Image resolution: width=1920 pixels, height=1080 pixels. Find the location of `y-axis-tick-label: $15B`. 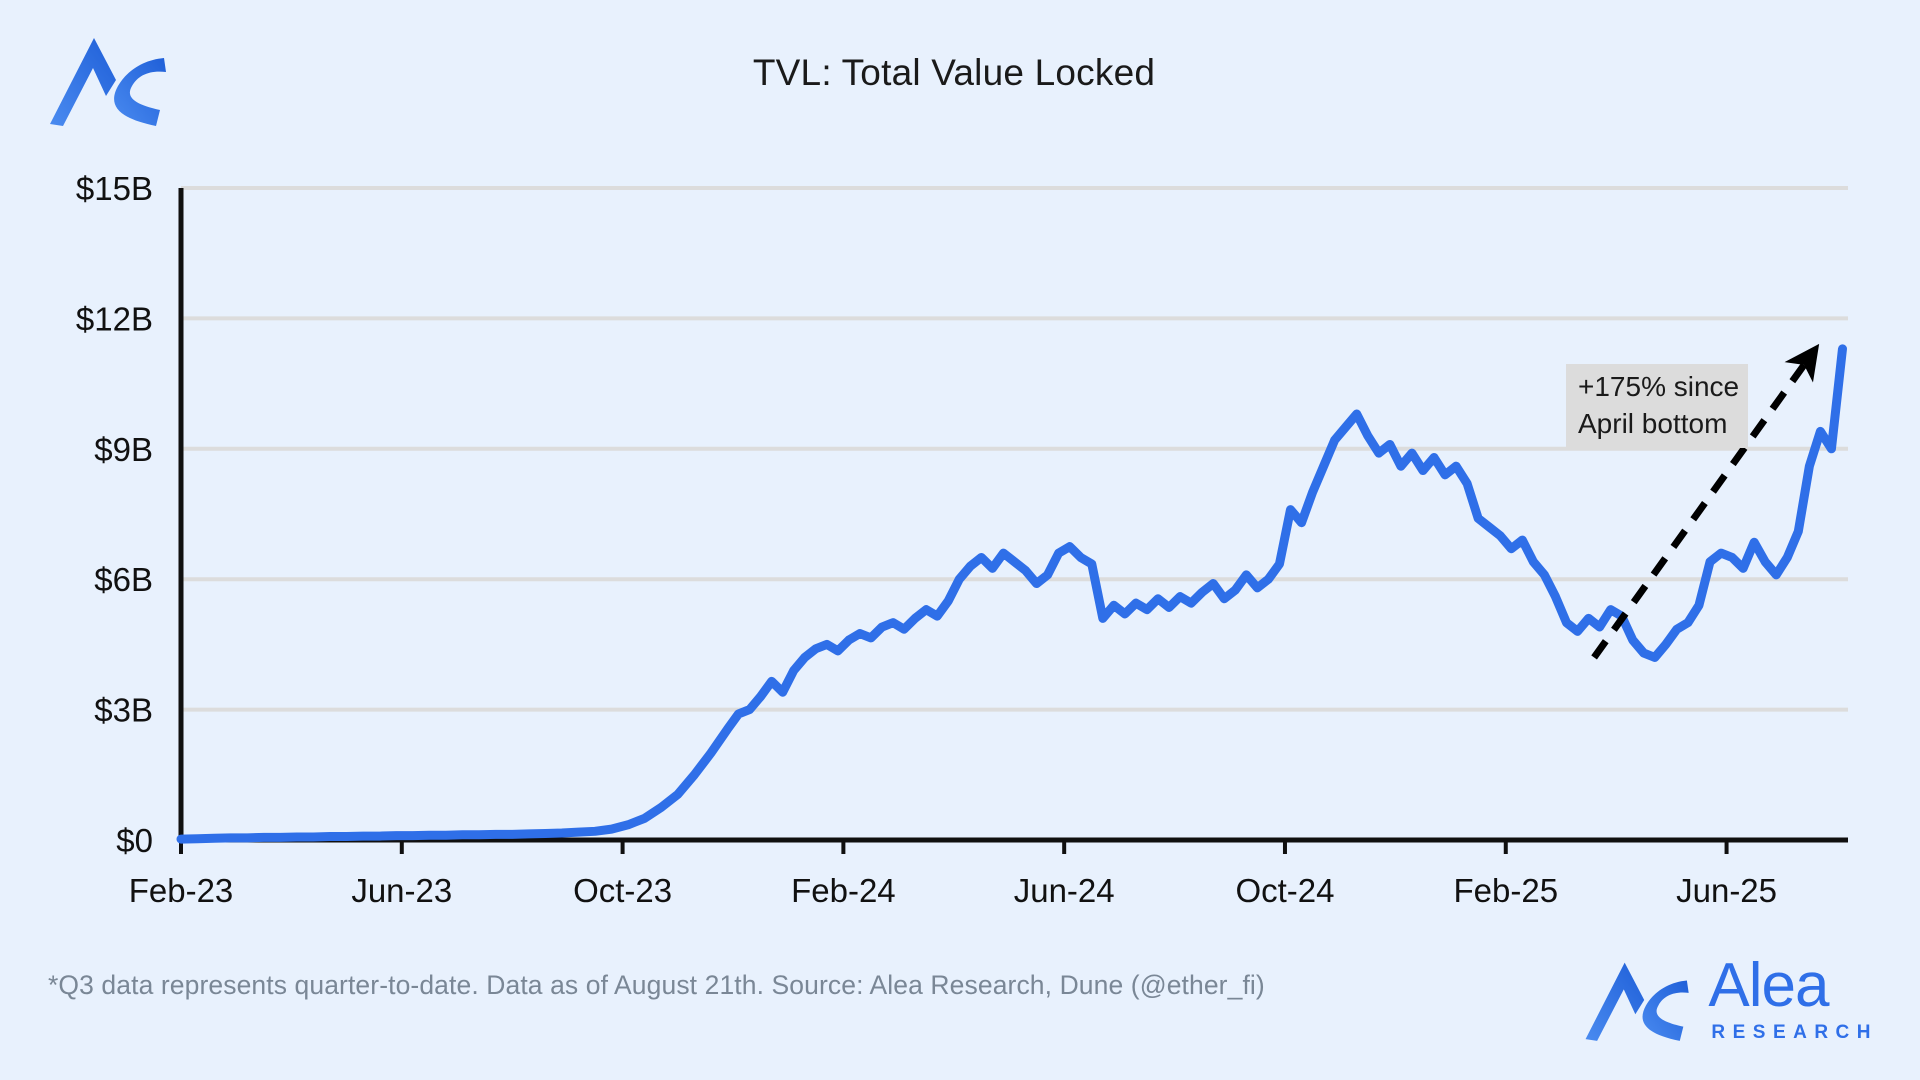

y-axis-tick-label: $15B is located at coordinates (114, 188).